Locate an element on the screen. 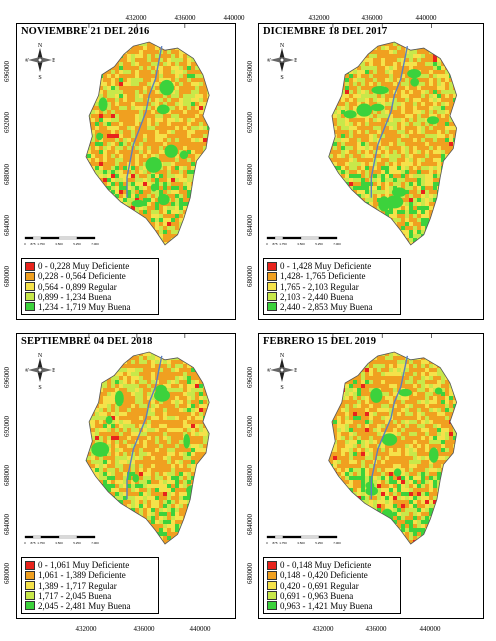 Image resolution: width=496 pixels, height=641 pixels. x-tick-bottom-3: 440000 is located at coordinates (200, 629).